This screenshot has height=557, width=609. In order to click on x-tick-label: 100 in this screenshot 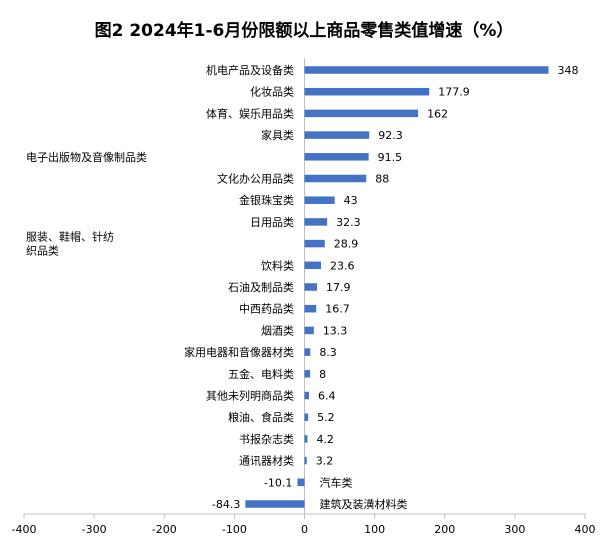, I will do `click(374, 529)`.